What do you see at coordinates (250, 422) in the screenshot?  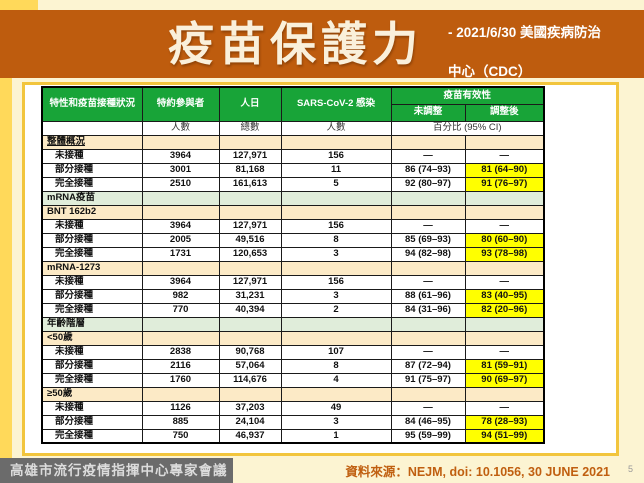 I see `person-days-cell: 24,104` at bounding box center [250, 422].